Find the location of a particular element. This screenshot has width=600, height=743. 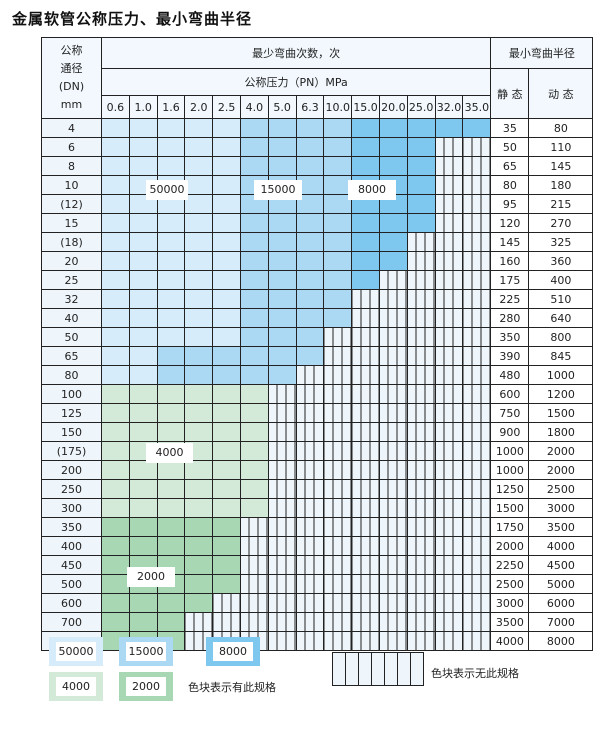

dn-cell: 300 is located at coordinates (71, 508).